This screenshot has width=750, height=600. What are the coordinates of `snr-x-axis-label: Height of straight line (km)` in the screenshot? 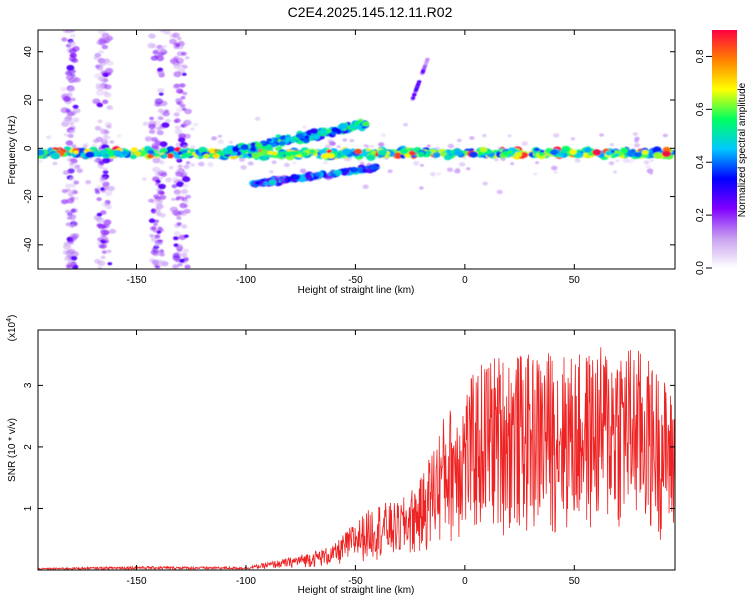 It's located at (356, 590).